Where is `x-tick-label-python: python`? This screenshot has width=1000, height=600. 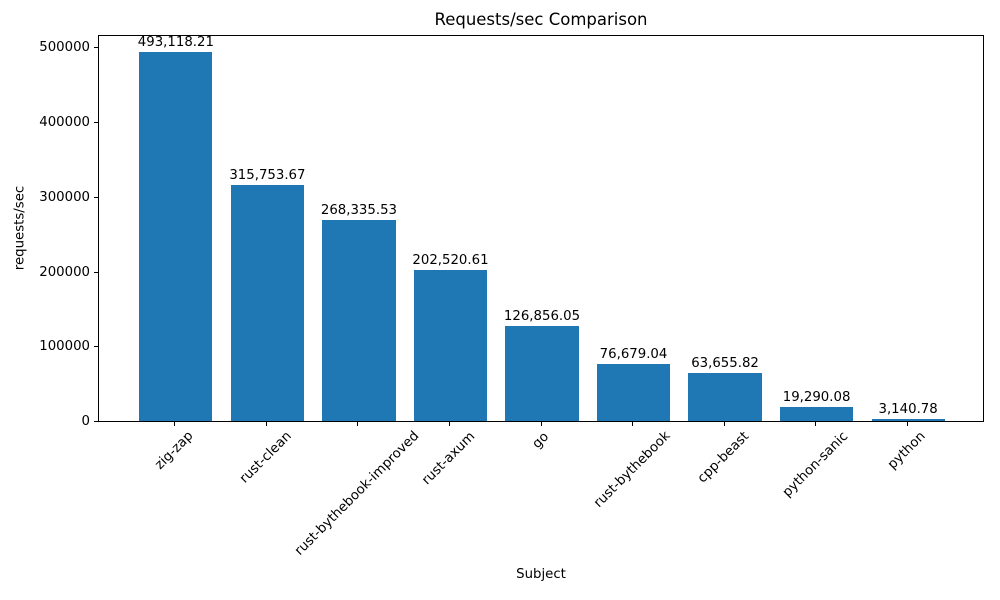 x-tick-label-python: python is located at coordinates (906, 451).